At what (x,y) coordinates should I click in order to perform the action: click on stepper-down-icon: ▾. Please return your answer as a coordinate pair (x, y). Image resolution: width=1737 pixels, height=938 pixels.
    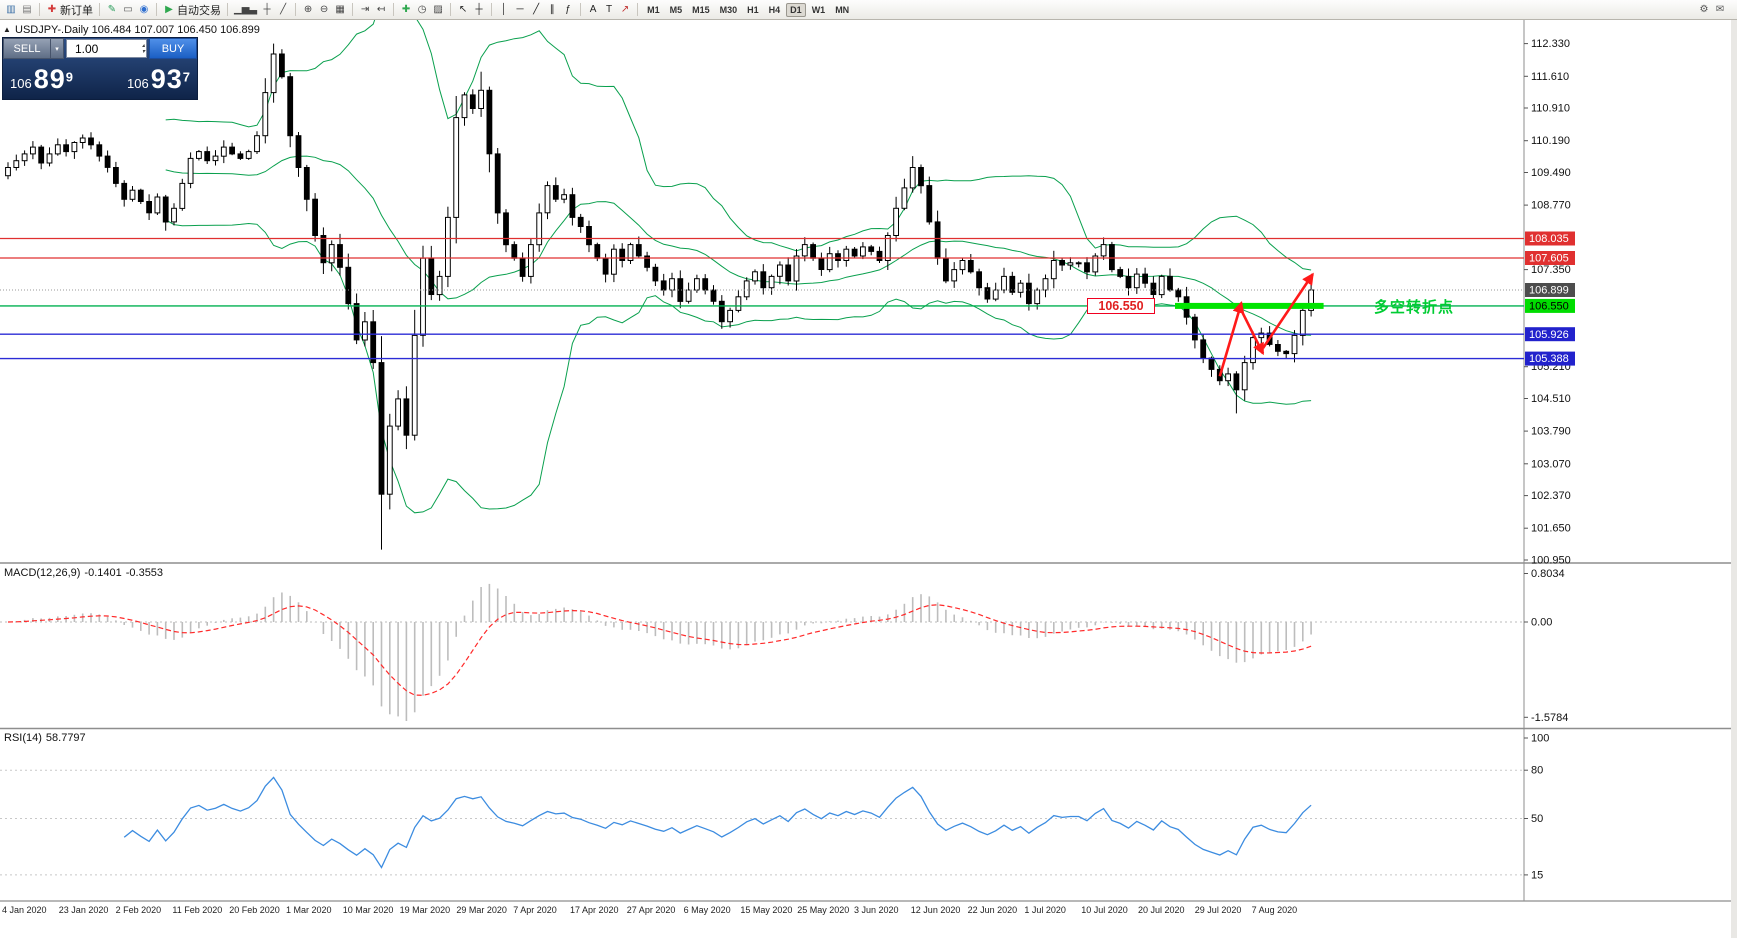
    Looking at the image, I should click on (143, 51).